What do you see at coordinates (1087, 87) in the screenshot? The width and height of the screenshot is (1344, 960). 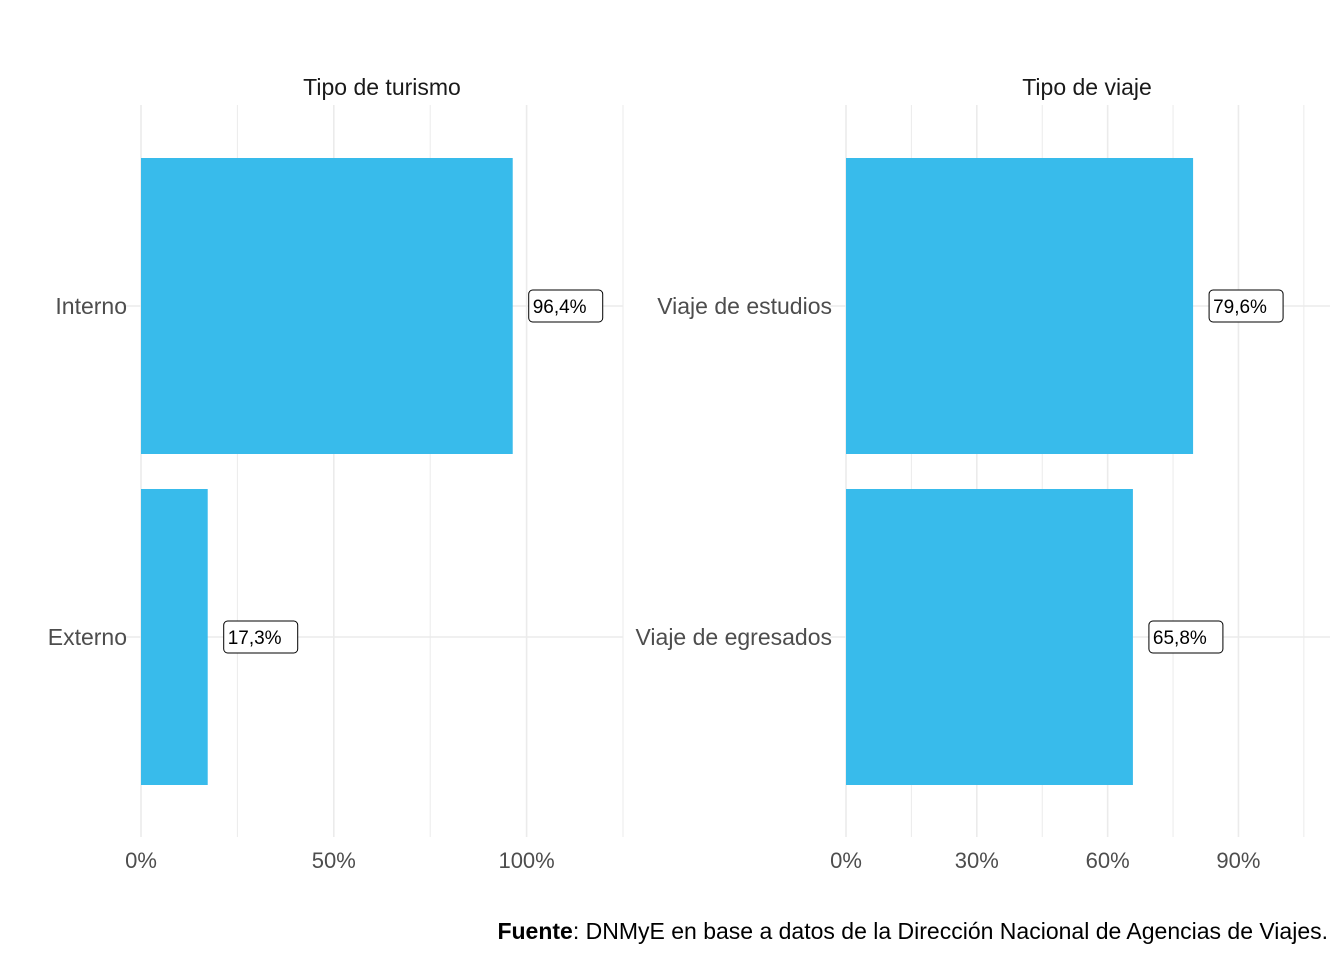 I see `panel-title: Tipo de viaje` at bounding box center [1087, 87].